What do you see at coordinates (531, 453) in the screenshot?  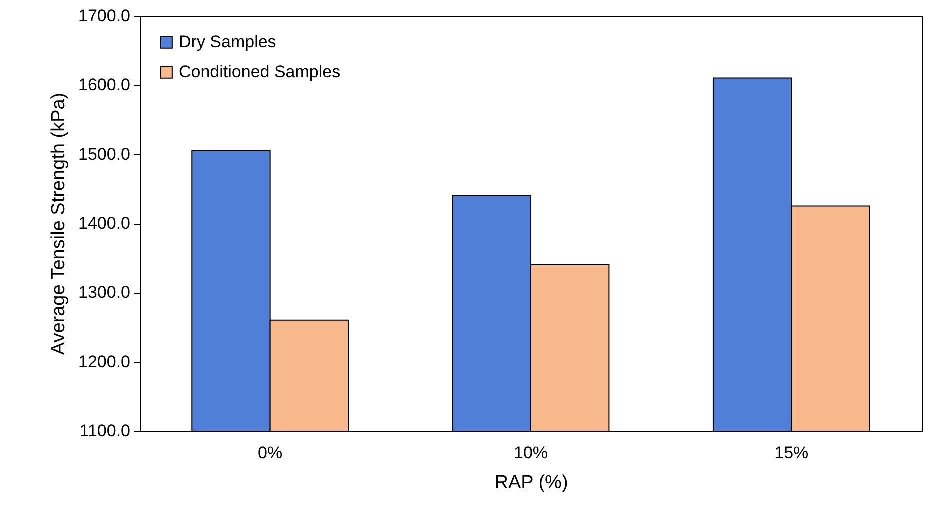 I see `x-tick-label: 10%` at bounding box center [531, 453].